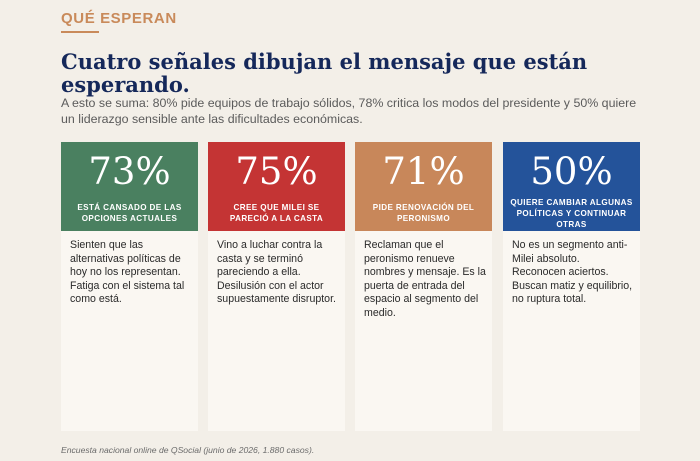 The width and height of the screenshot is (700, 461). What do you see at coordinates (571, 171) in the screenshot?
I see `stat-percentage: 50%` at bounding box center [571, 171].